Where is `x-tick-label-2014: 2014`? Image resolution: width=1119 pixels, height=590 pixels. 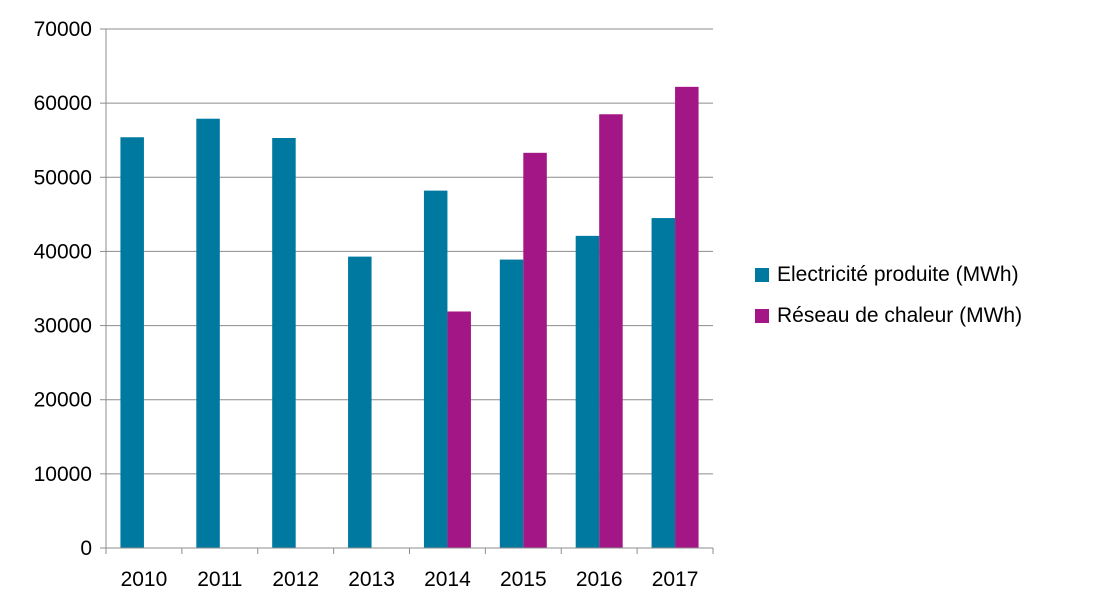 x-tick-label-2014: 2014 is located at coordinates (447, 579).